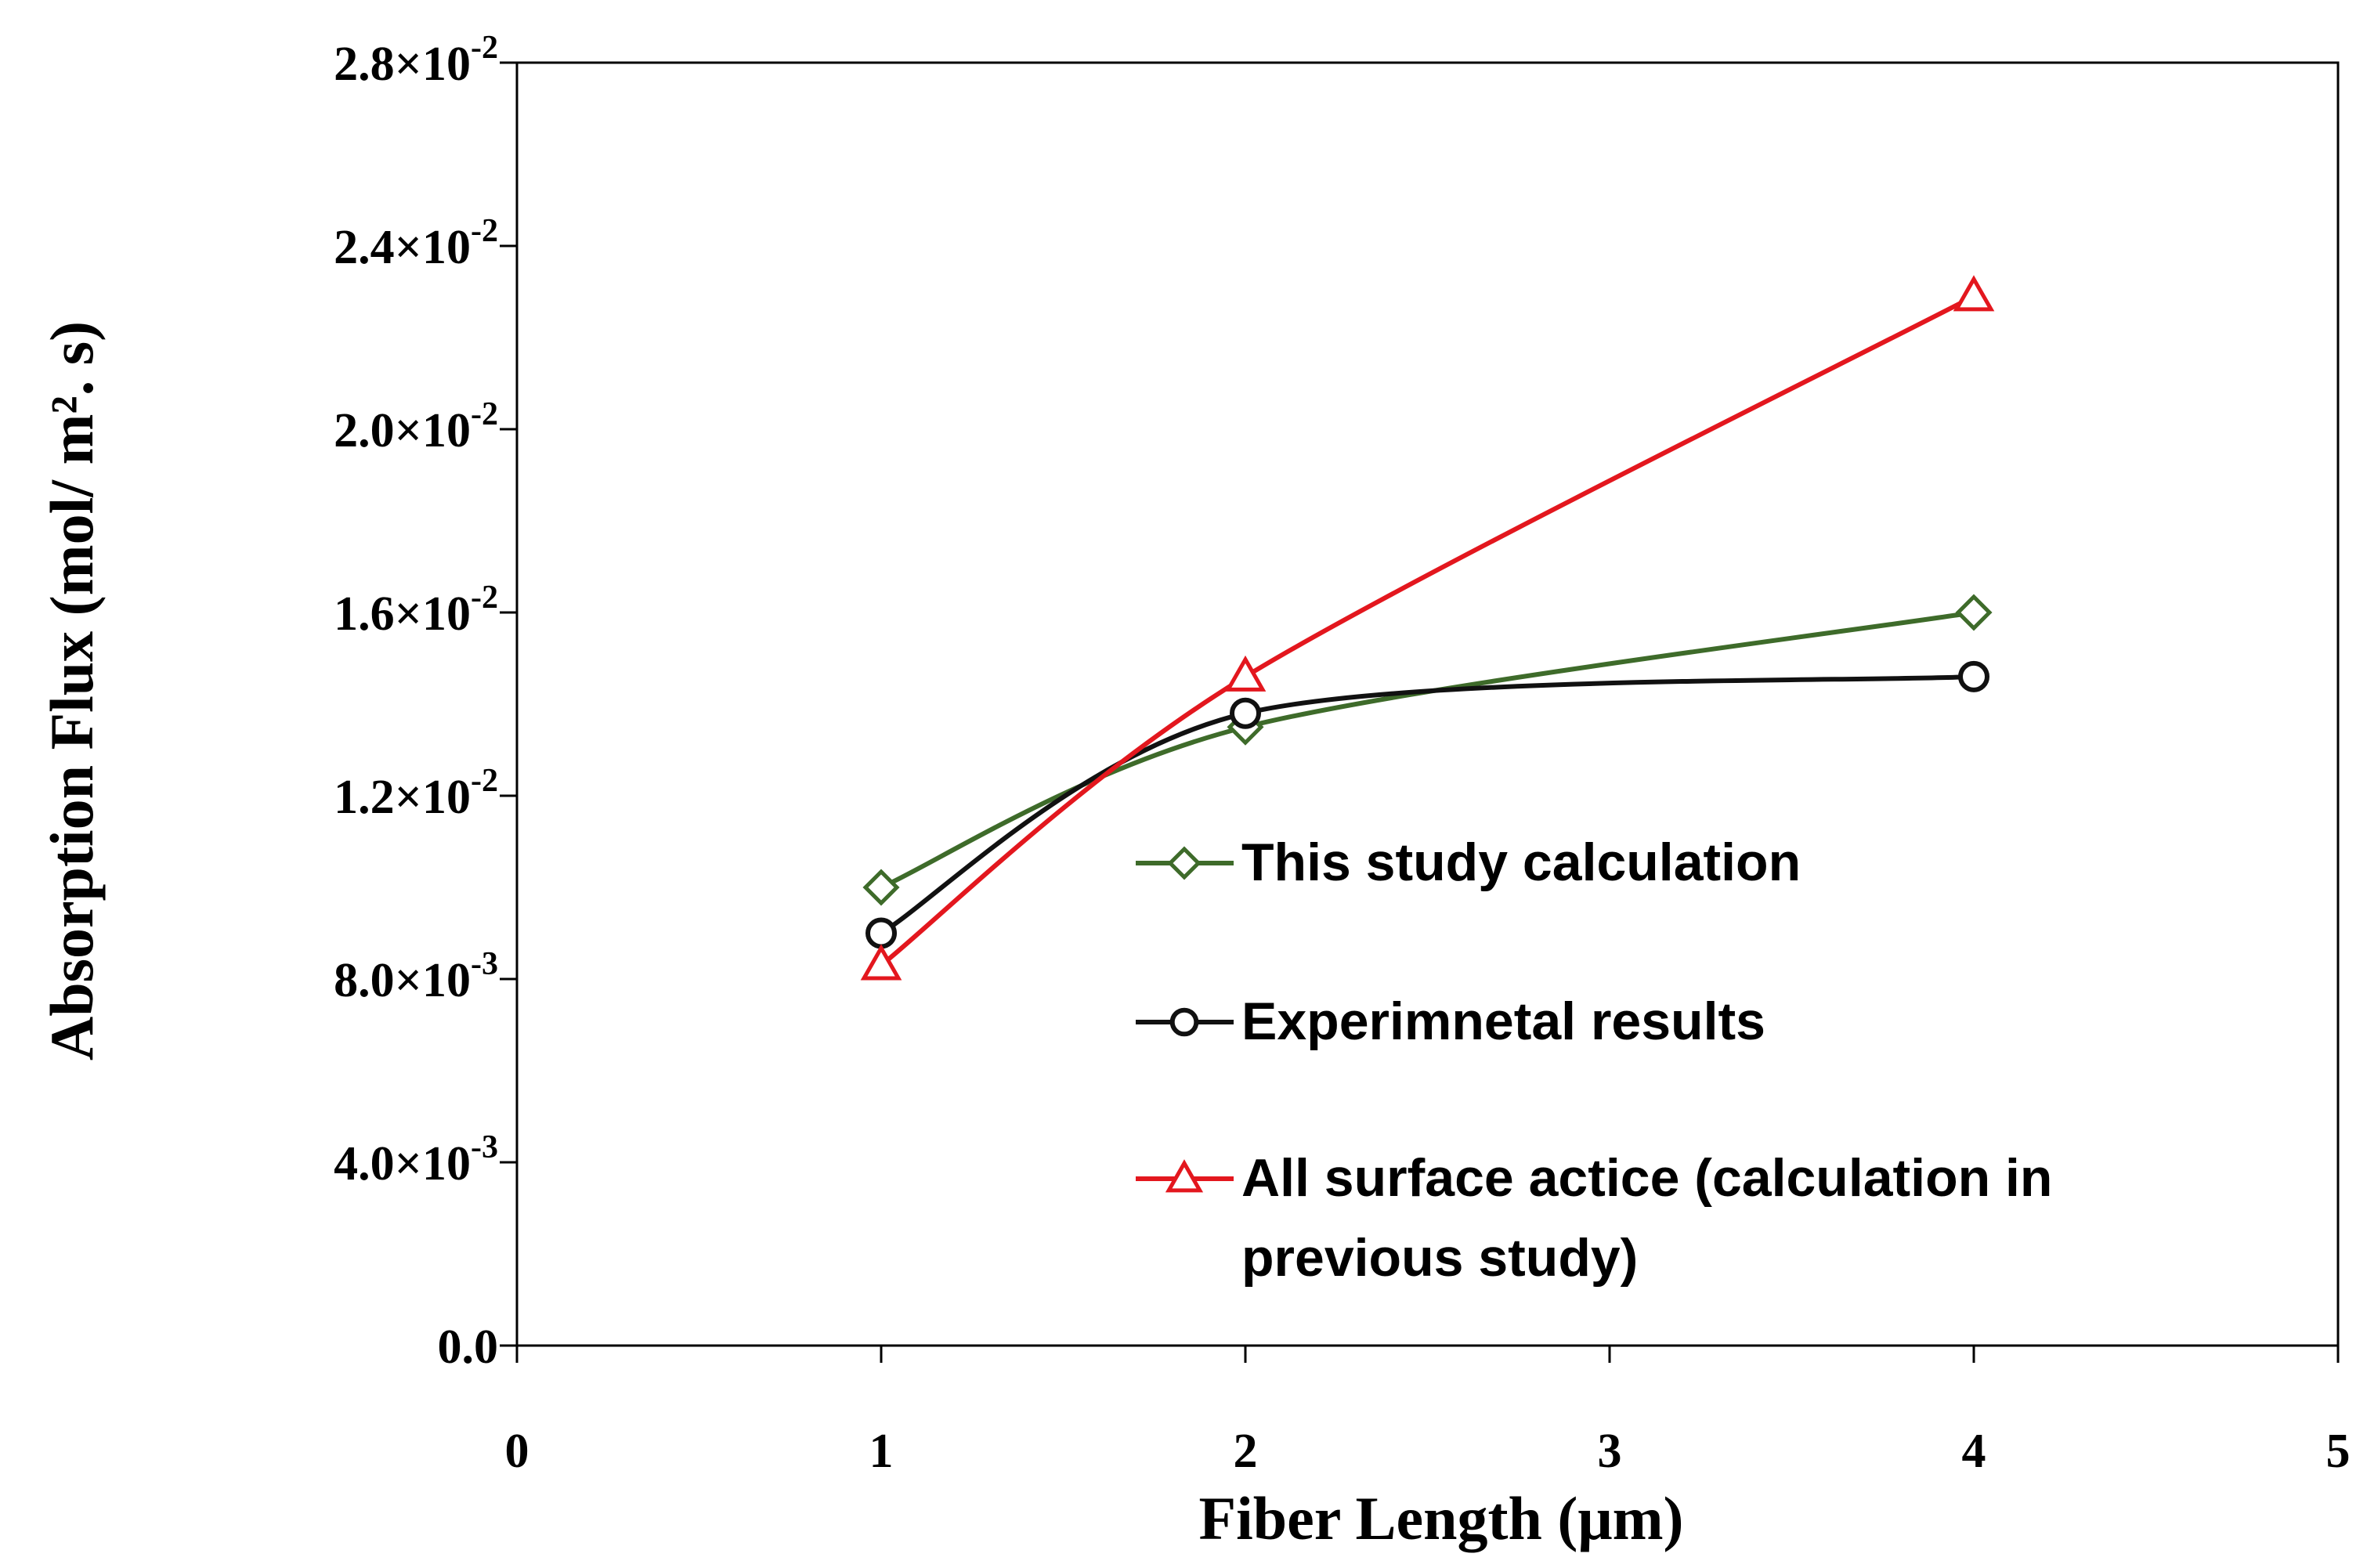 Image resolution: width=2367 pixels, height=1568 pixels. What do you see at coordinates (881, 1451) in the screenshot?
I see `x-tick-label: 1` at bounding box center [881, 1451].